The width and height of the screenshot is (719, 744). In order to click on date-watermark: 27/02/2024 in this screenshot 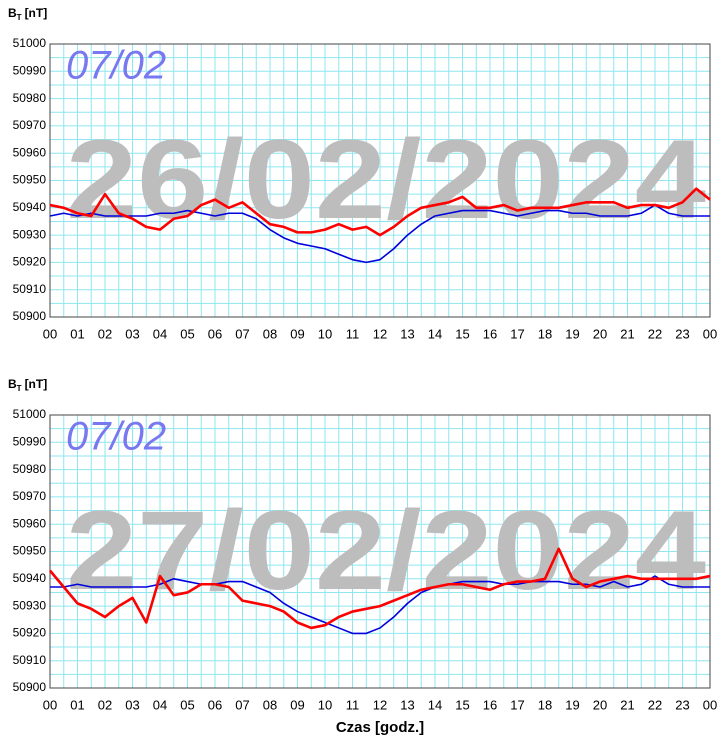, I will do `click(386, 550)`.